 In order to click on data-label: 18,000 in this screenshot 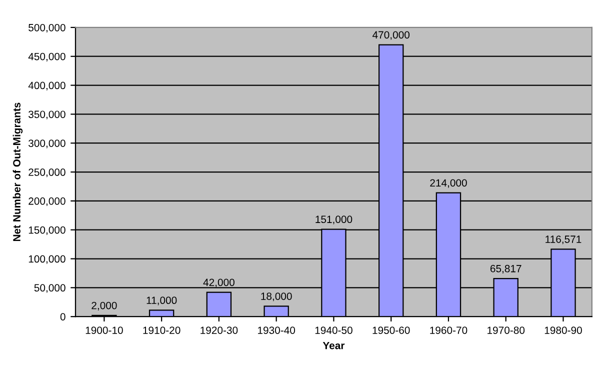, I will do `click(276, 297)`.